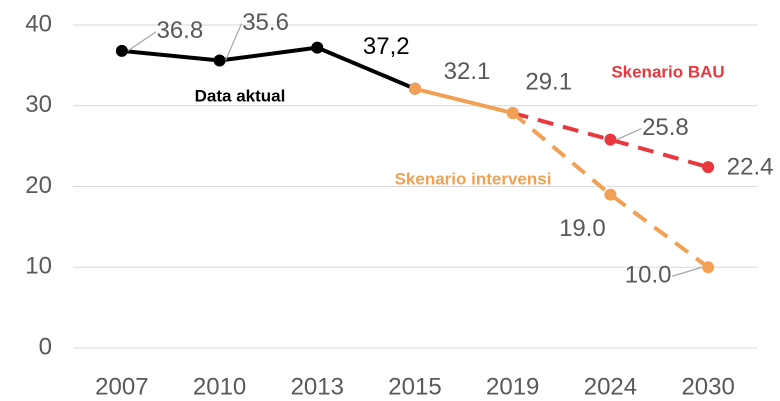 This screenshot has width=780, height=401. I want to click on x-tick-label: 2024, so click(610, 386).